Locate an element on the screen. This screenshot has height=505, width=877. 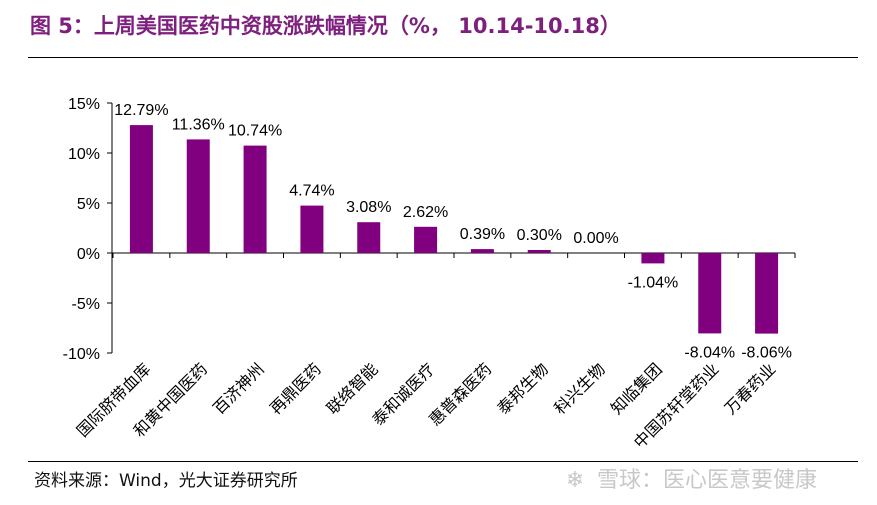
data-label: 12.79% is located at coordinates (141, 110).